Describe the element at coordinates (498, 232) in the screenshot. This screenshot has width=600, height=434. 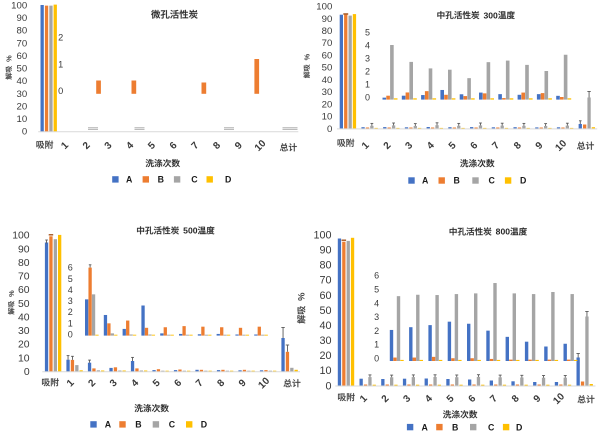
I see `svg-text: 8` at that location.